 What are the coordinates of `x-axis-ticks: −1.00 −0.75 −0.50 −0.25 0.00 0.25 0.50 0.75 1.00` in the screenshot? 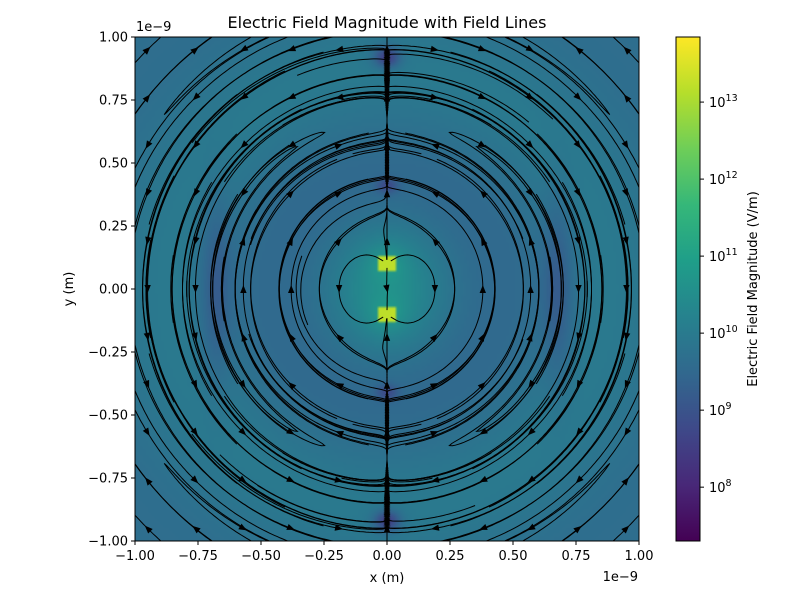 It's located at (384, 552).